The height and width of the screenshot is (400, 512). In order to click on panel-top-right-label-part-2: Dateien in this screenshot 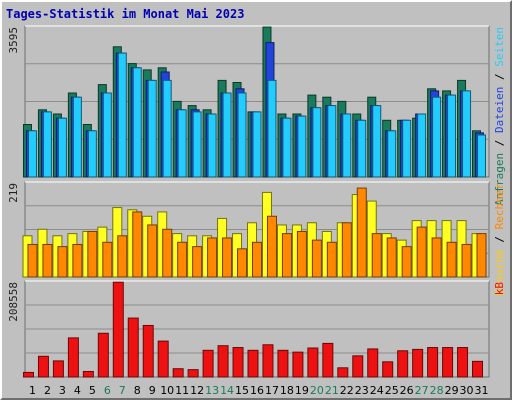, I will do `click(499, 110)`.